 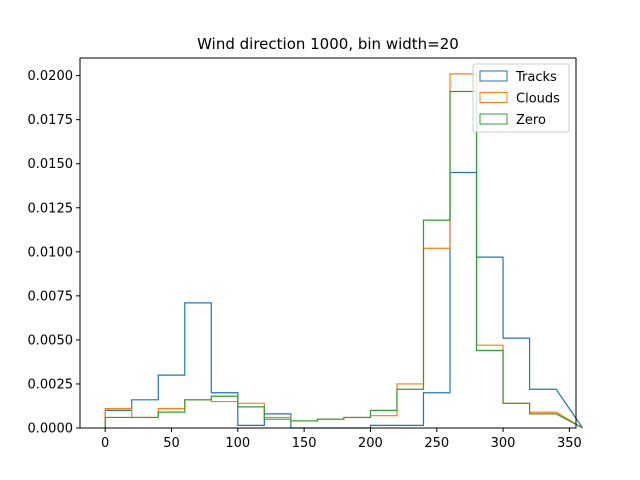 What do you see at coordinates (51, 208) in the screenshot?
I see `y-tick-label: 0.0125` at bounding box center [51, 208].